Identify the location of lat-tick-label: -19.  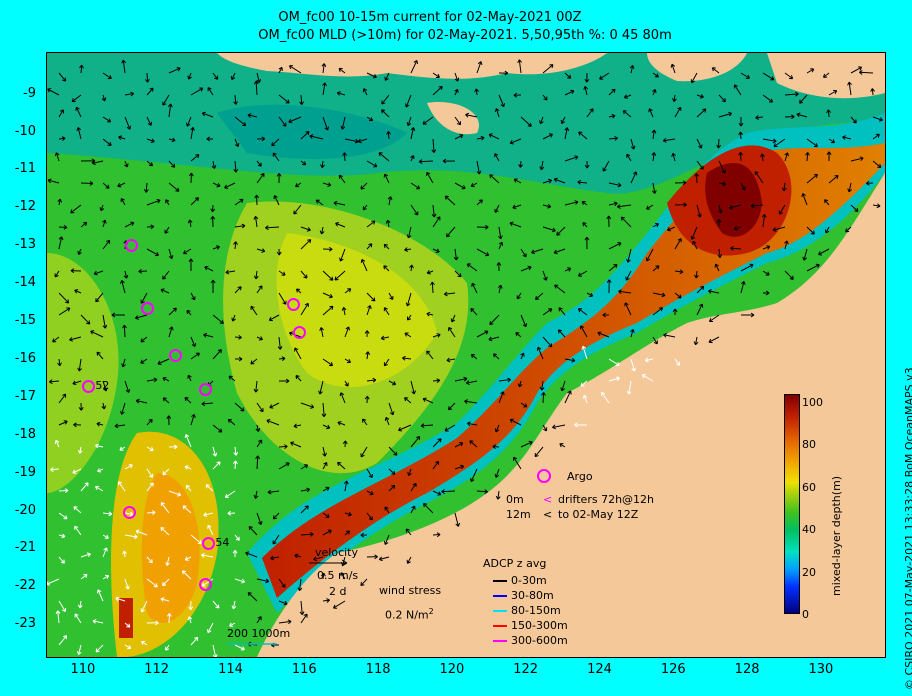
(25, 472).